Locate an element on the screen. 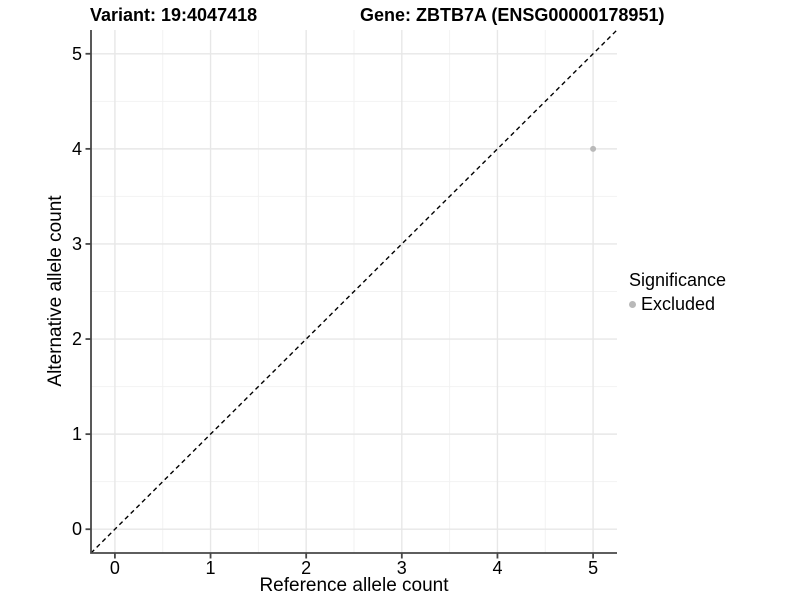 This screenshot has width=800, height=600. x-tick-label: 5 is located at coordinates (593, 568).